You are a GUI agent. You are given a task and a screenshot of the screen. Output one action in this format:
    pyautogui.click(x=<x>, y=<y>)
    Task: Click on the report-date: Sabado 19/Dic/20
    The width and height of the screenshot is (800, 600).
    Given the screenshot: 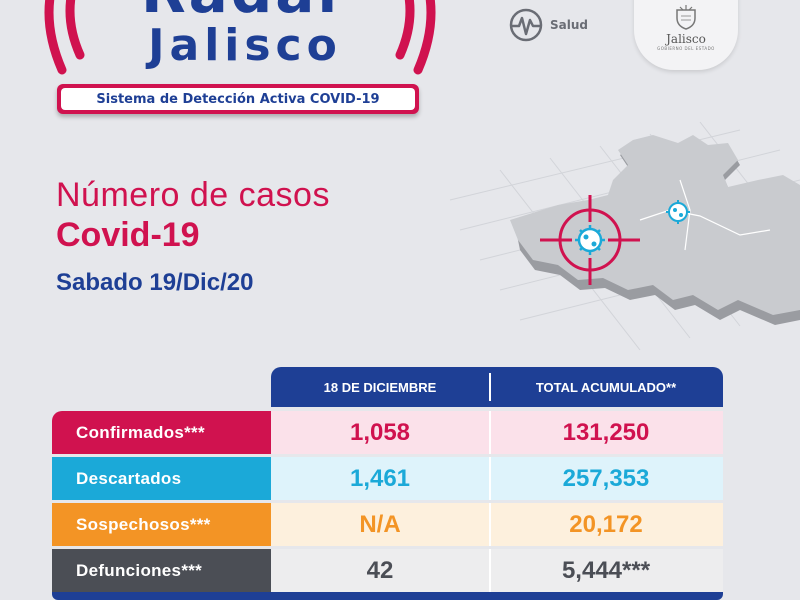 What is the action you would take?
    pyautogui.click(x=155, y=282)
    